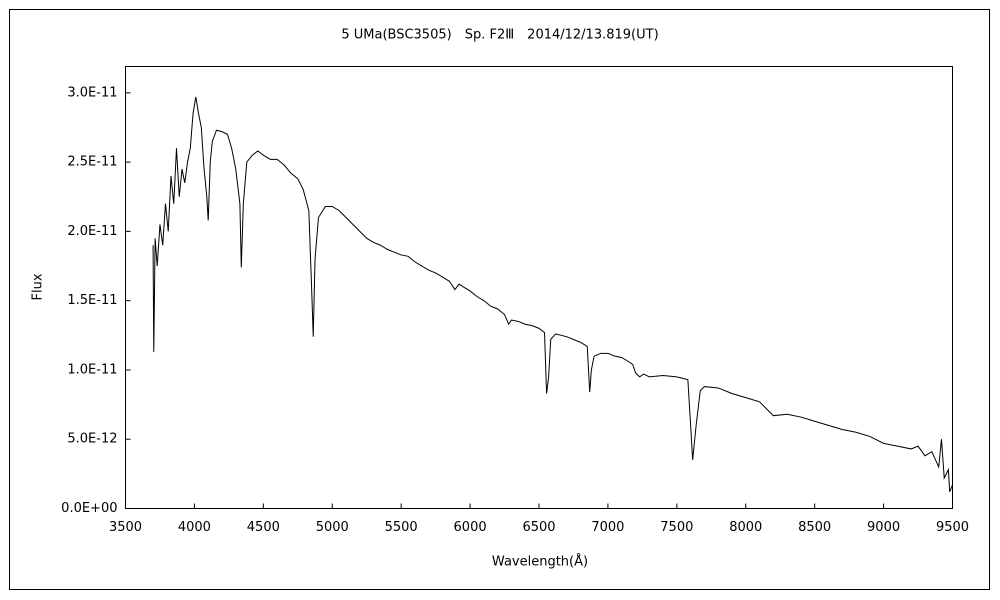 This screenshot has width=1000, height=600. Describe the element at coordinates (814, 527) in the screenshot. I see `x-tick-label: 8500` at that location.